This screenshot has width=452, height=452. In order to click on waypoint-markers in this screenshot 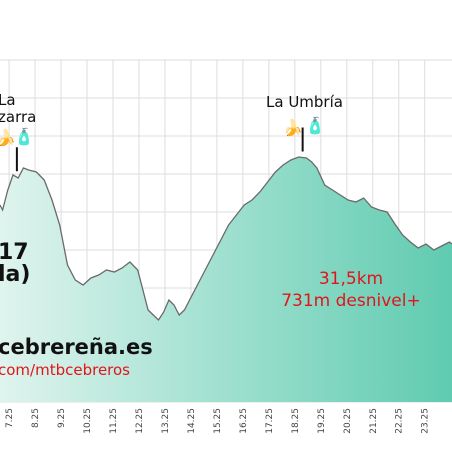, I will do `click(159, 149)`.